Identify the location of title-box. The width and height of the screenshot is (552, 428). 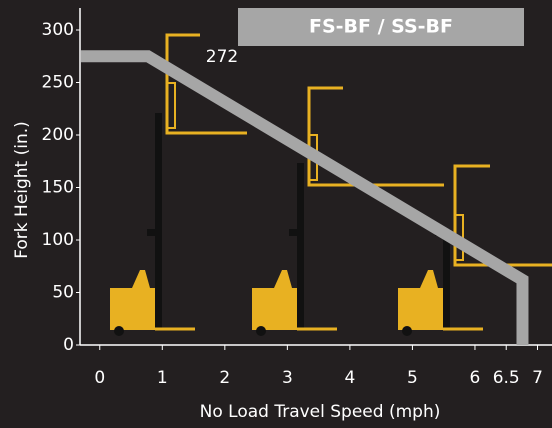
(381, 27).